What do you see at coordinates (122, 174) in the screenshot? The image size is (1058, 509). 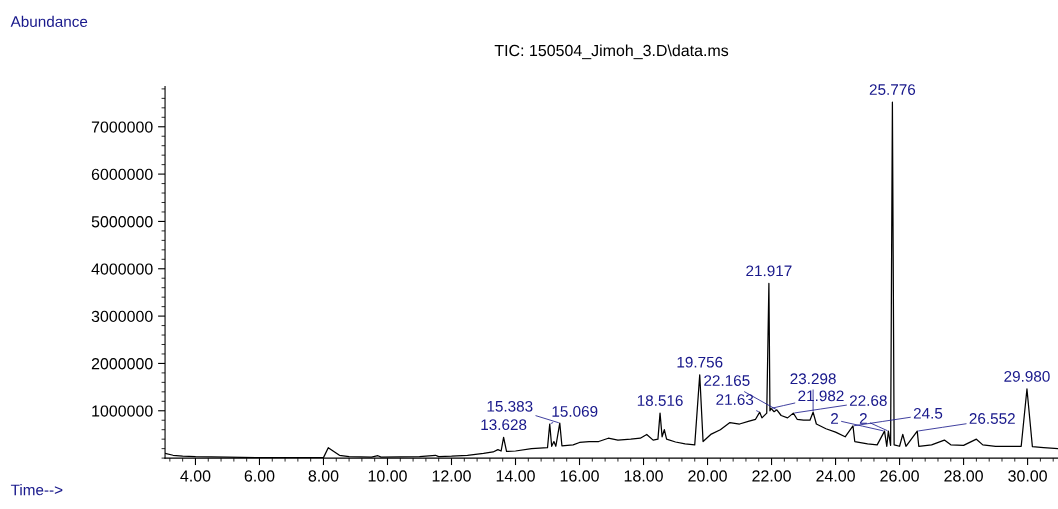 I see `y-tick-label: 6000000` at bounding box center [122, 174].